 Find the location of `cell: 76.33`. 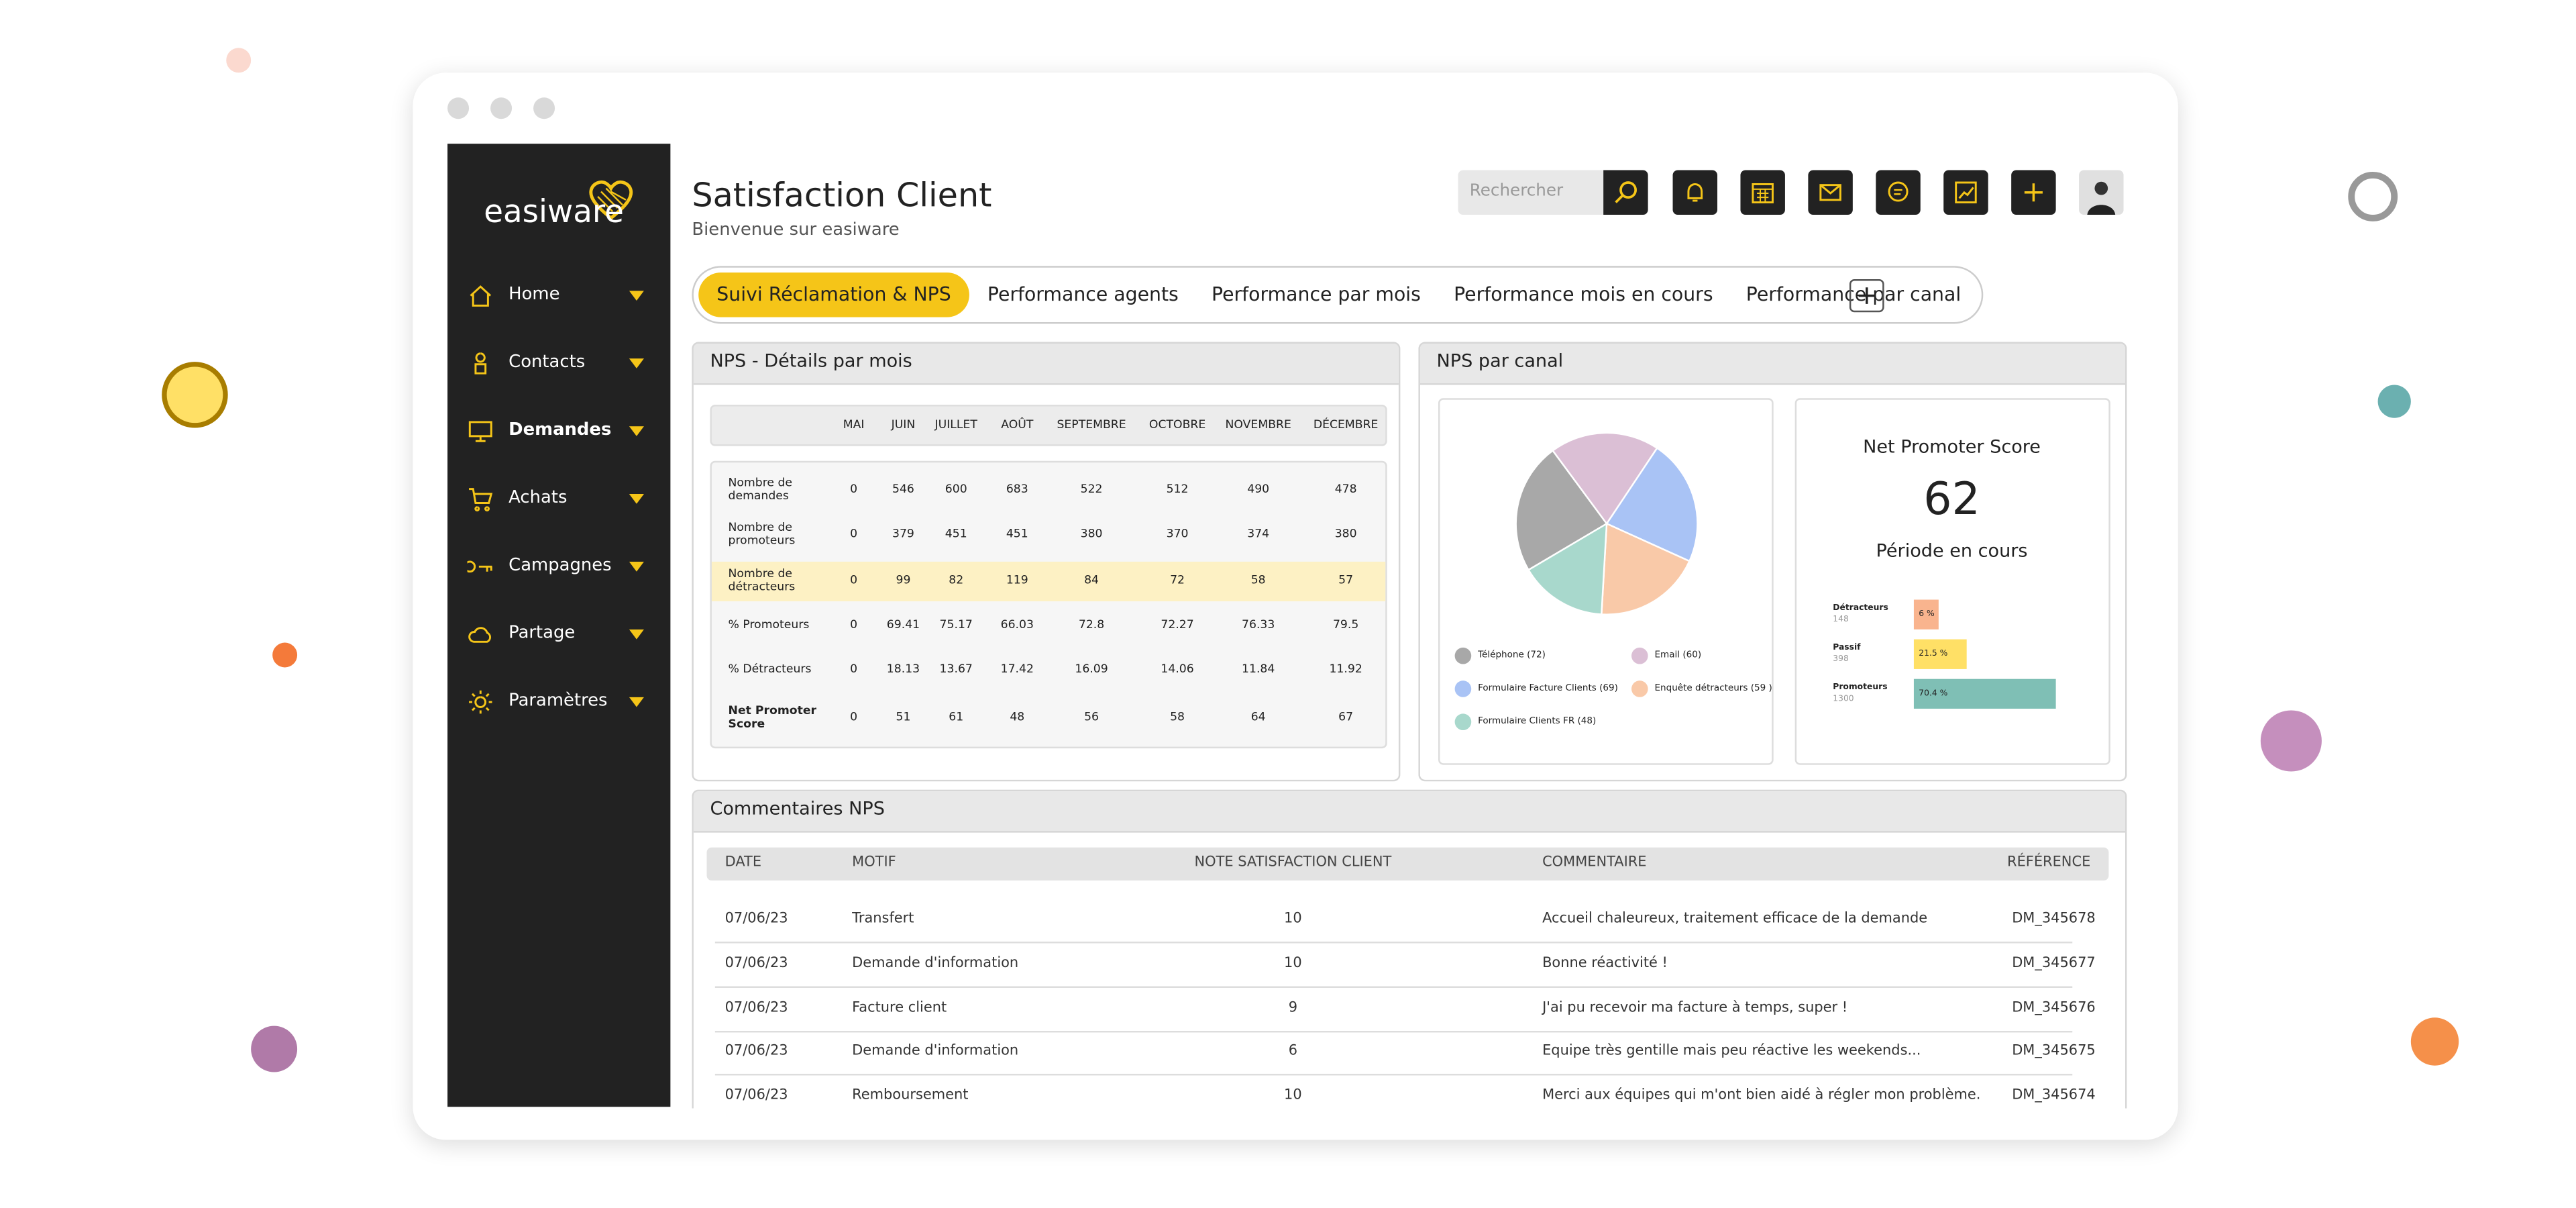

cell: 76.33 is located at coordinates (1258, 624).